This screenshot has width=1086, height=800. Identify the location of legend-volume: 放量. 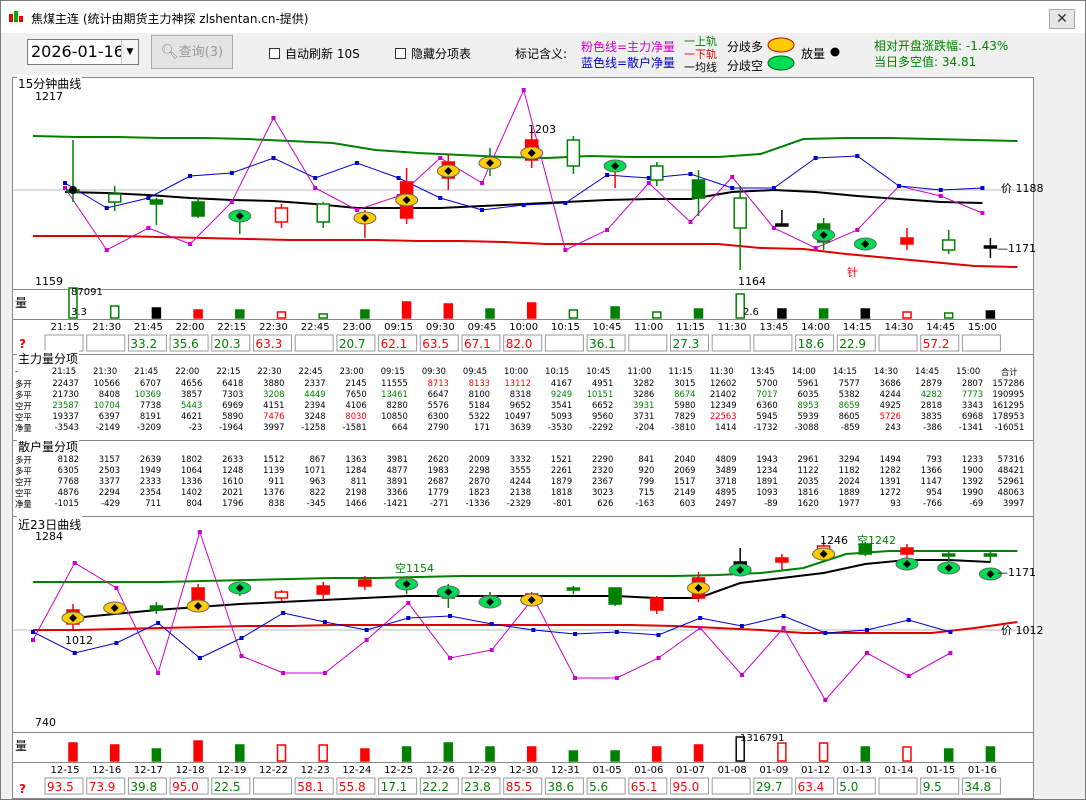
(813, 54).